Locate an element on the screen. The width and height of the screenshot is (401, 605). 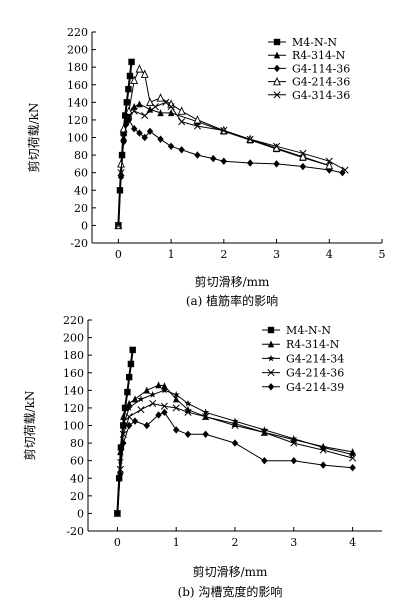
y-tick-label: 80 is located at coordinates (77, 443).